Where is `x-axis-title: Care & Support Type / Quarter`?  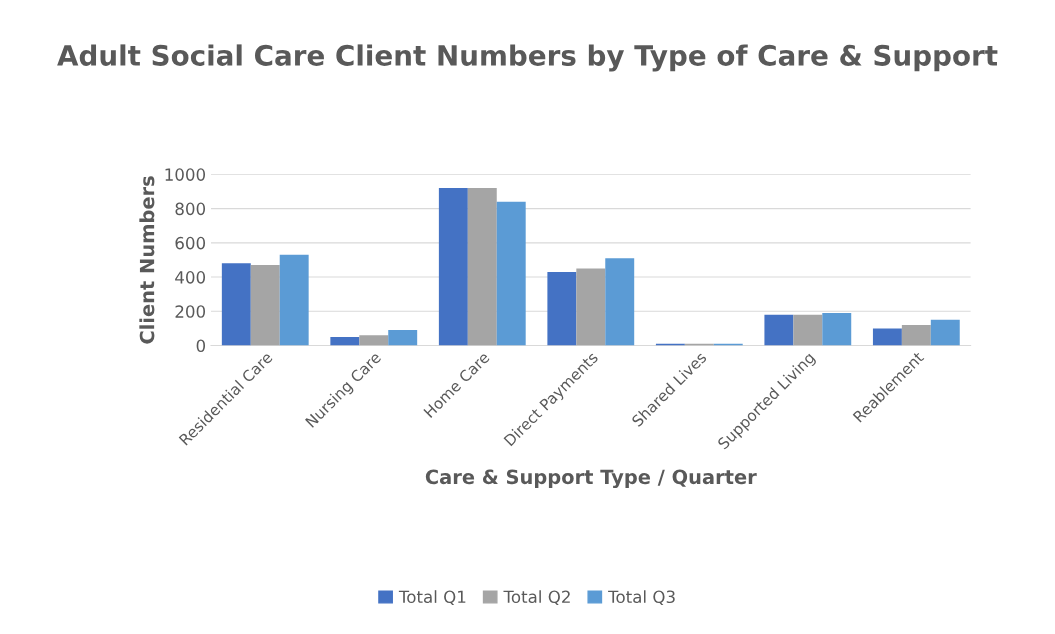 x-axis-title: Care & Support Type / Quarter is located at coordinates (591, 479).